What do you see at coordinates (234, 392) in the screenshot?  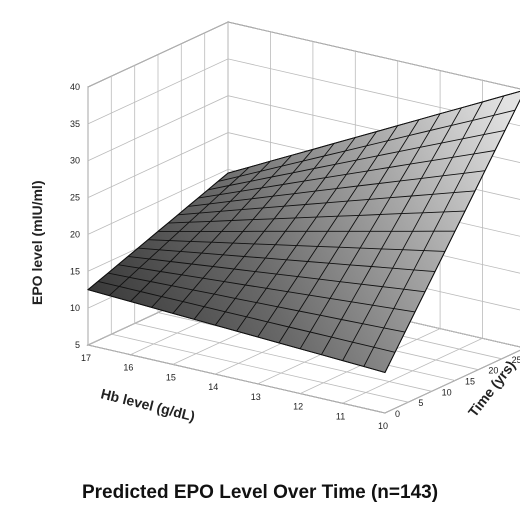 I see `hb-axis-ticks: 17 16 15 14 13 12 11 10` at bounding box center [234, 392].